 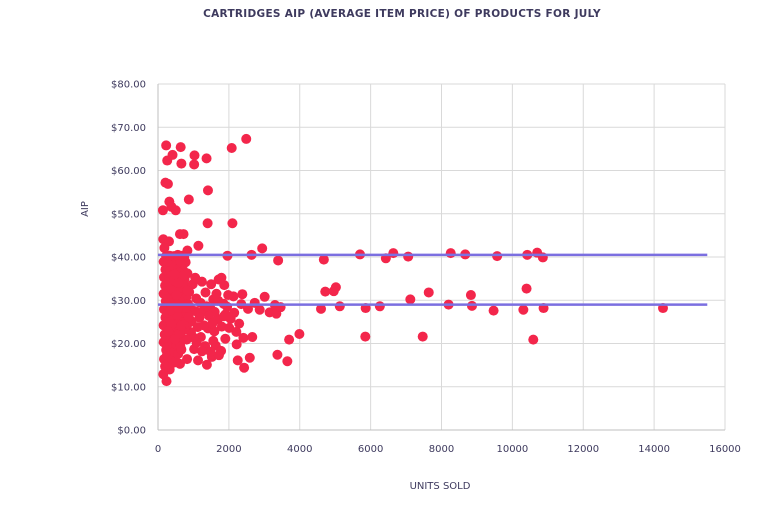 What do you see at coordinates (131, 431) in the screenshot?
I see `y-tick-label: $0.00` at bounding box center [131, 431].